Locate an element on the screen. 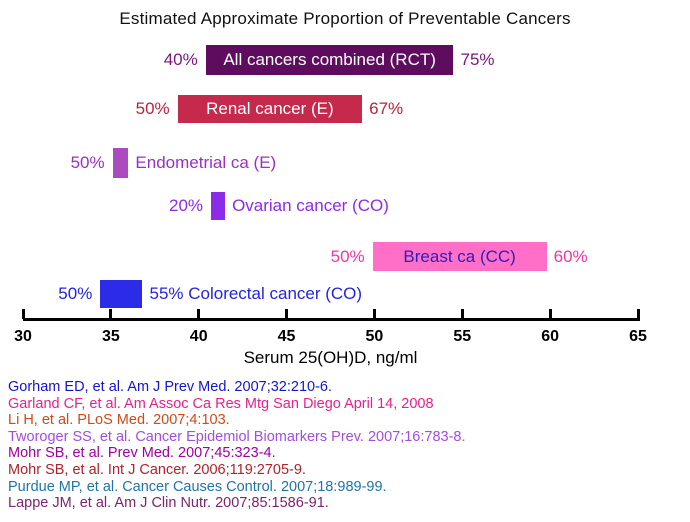  bar-segment: Breast ca (CC) is located at coordinates (459, 256).